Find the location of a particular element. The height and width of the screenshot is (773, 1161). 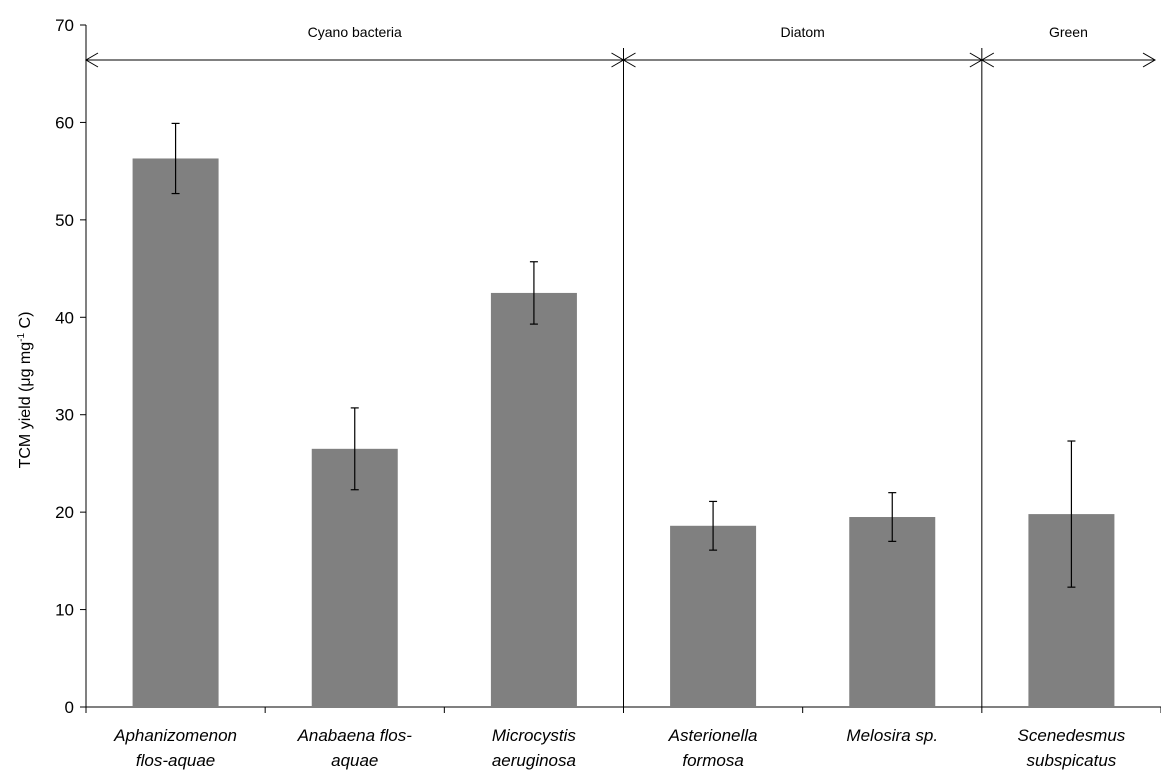

category-label: subspicatus is located at coordinates (1072, 760).